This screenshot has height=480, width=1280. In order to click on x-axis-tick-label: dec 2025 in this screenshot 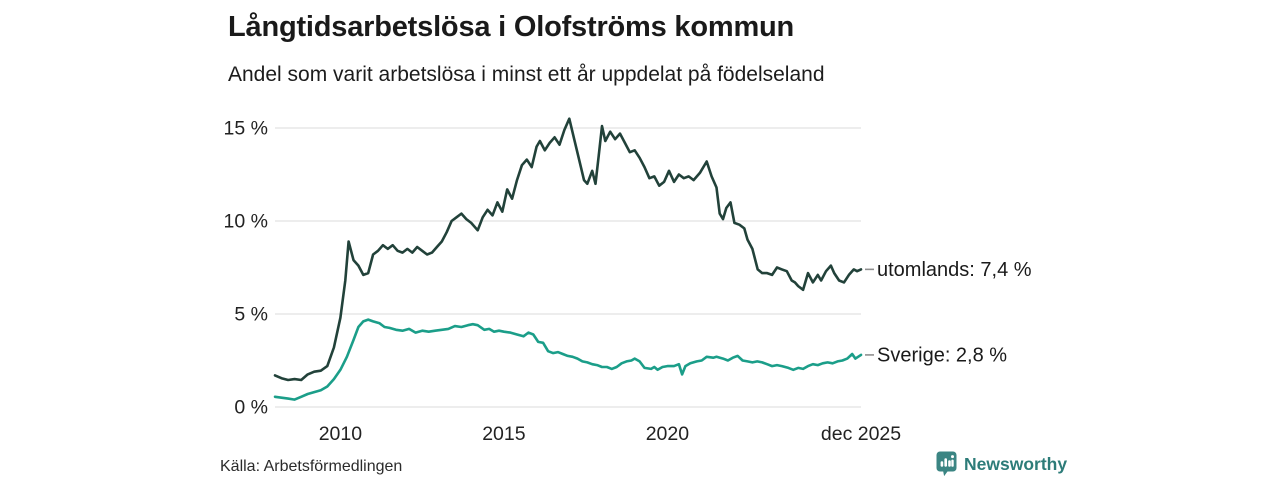, I will do `click(861, 434)`.